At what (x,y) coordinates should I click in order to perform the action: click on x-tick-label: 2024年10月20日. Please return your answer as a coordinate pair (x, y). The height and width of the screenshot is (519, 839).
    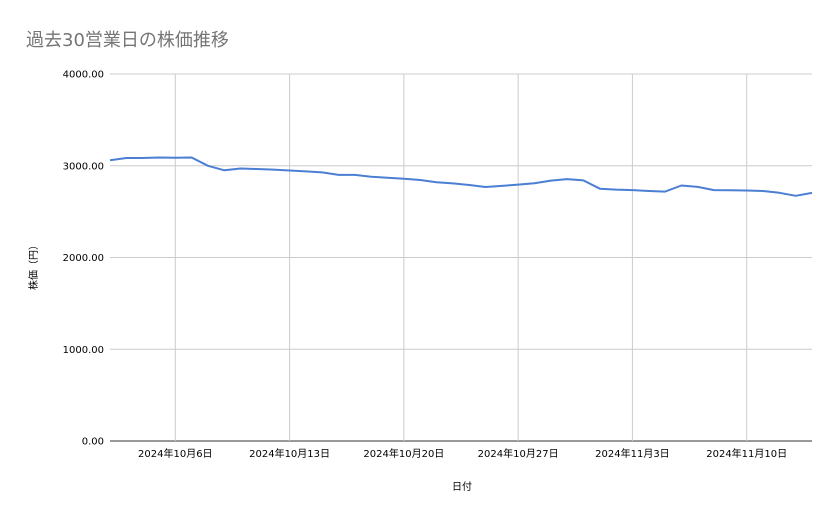
    Looking at the image, I should click on (403, 453).